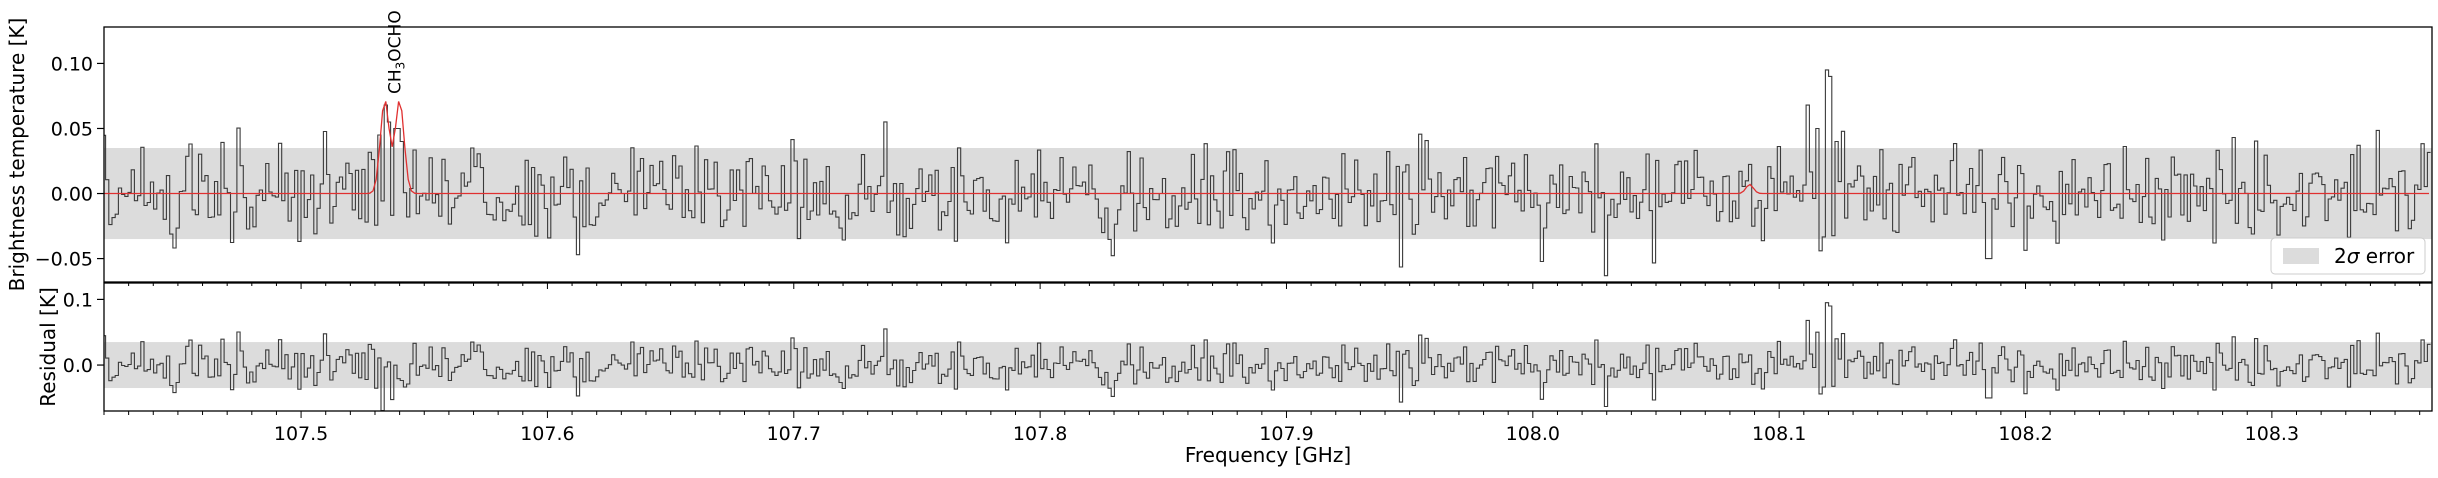 The height and width of the screenshot is (478, 2438). I want to click on legend-swatch, so click(2301, 256).